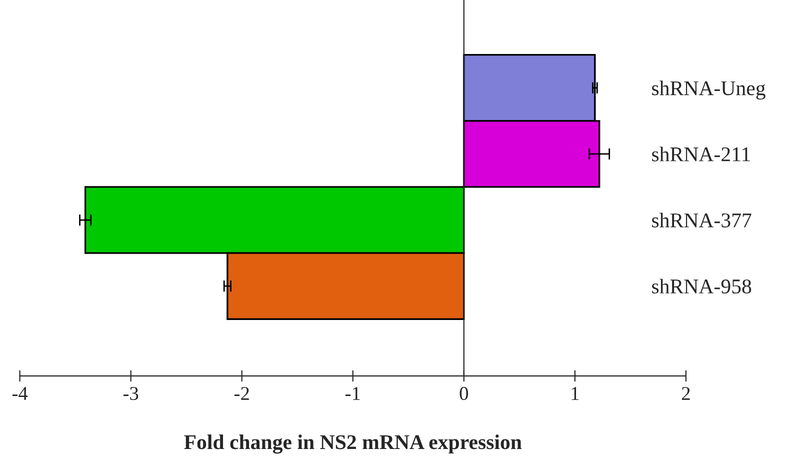 The image size is (793, 467). What do you see at coordinates (709, 90) in the screenshot?
I see `y-tick-label: shRNA-Uneg` at bounding box center [709, 90].